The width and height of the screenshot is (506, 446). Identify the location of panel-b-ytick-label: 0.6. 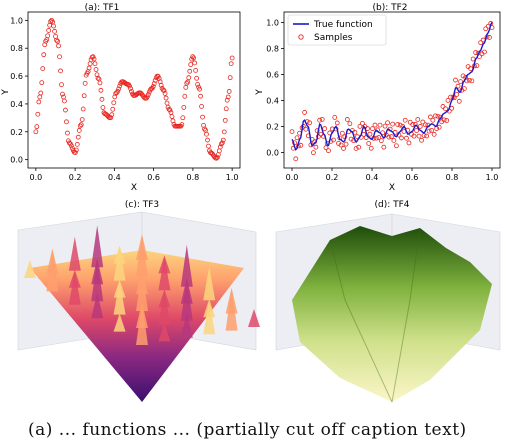
(272, 74).